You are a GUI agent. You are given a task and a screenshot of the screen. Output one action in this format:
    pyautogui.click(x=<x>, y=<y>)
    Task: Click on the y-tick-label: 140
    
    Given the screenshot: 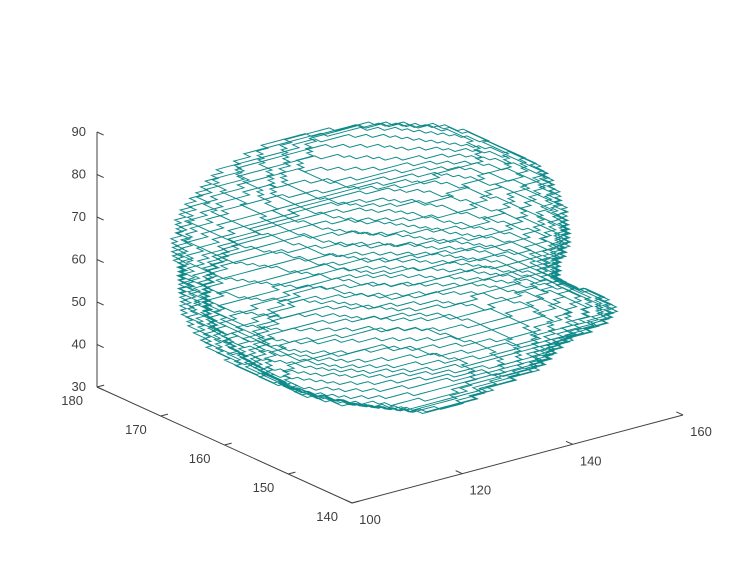 What is the action you would take?
    pyautogui.click(x=327, y=516)
    